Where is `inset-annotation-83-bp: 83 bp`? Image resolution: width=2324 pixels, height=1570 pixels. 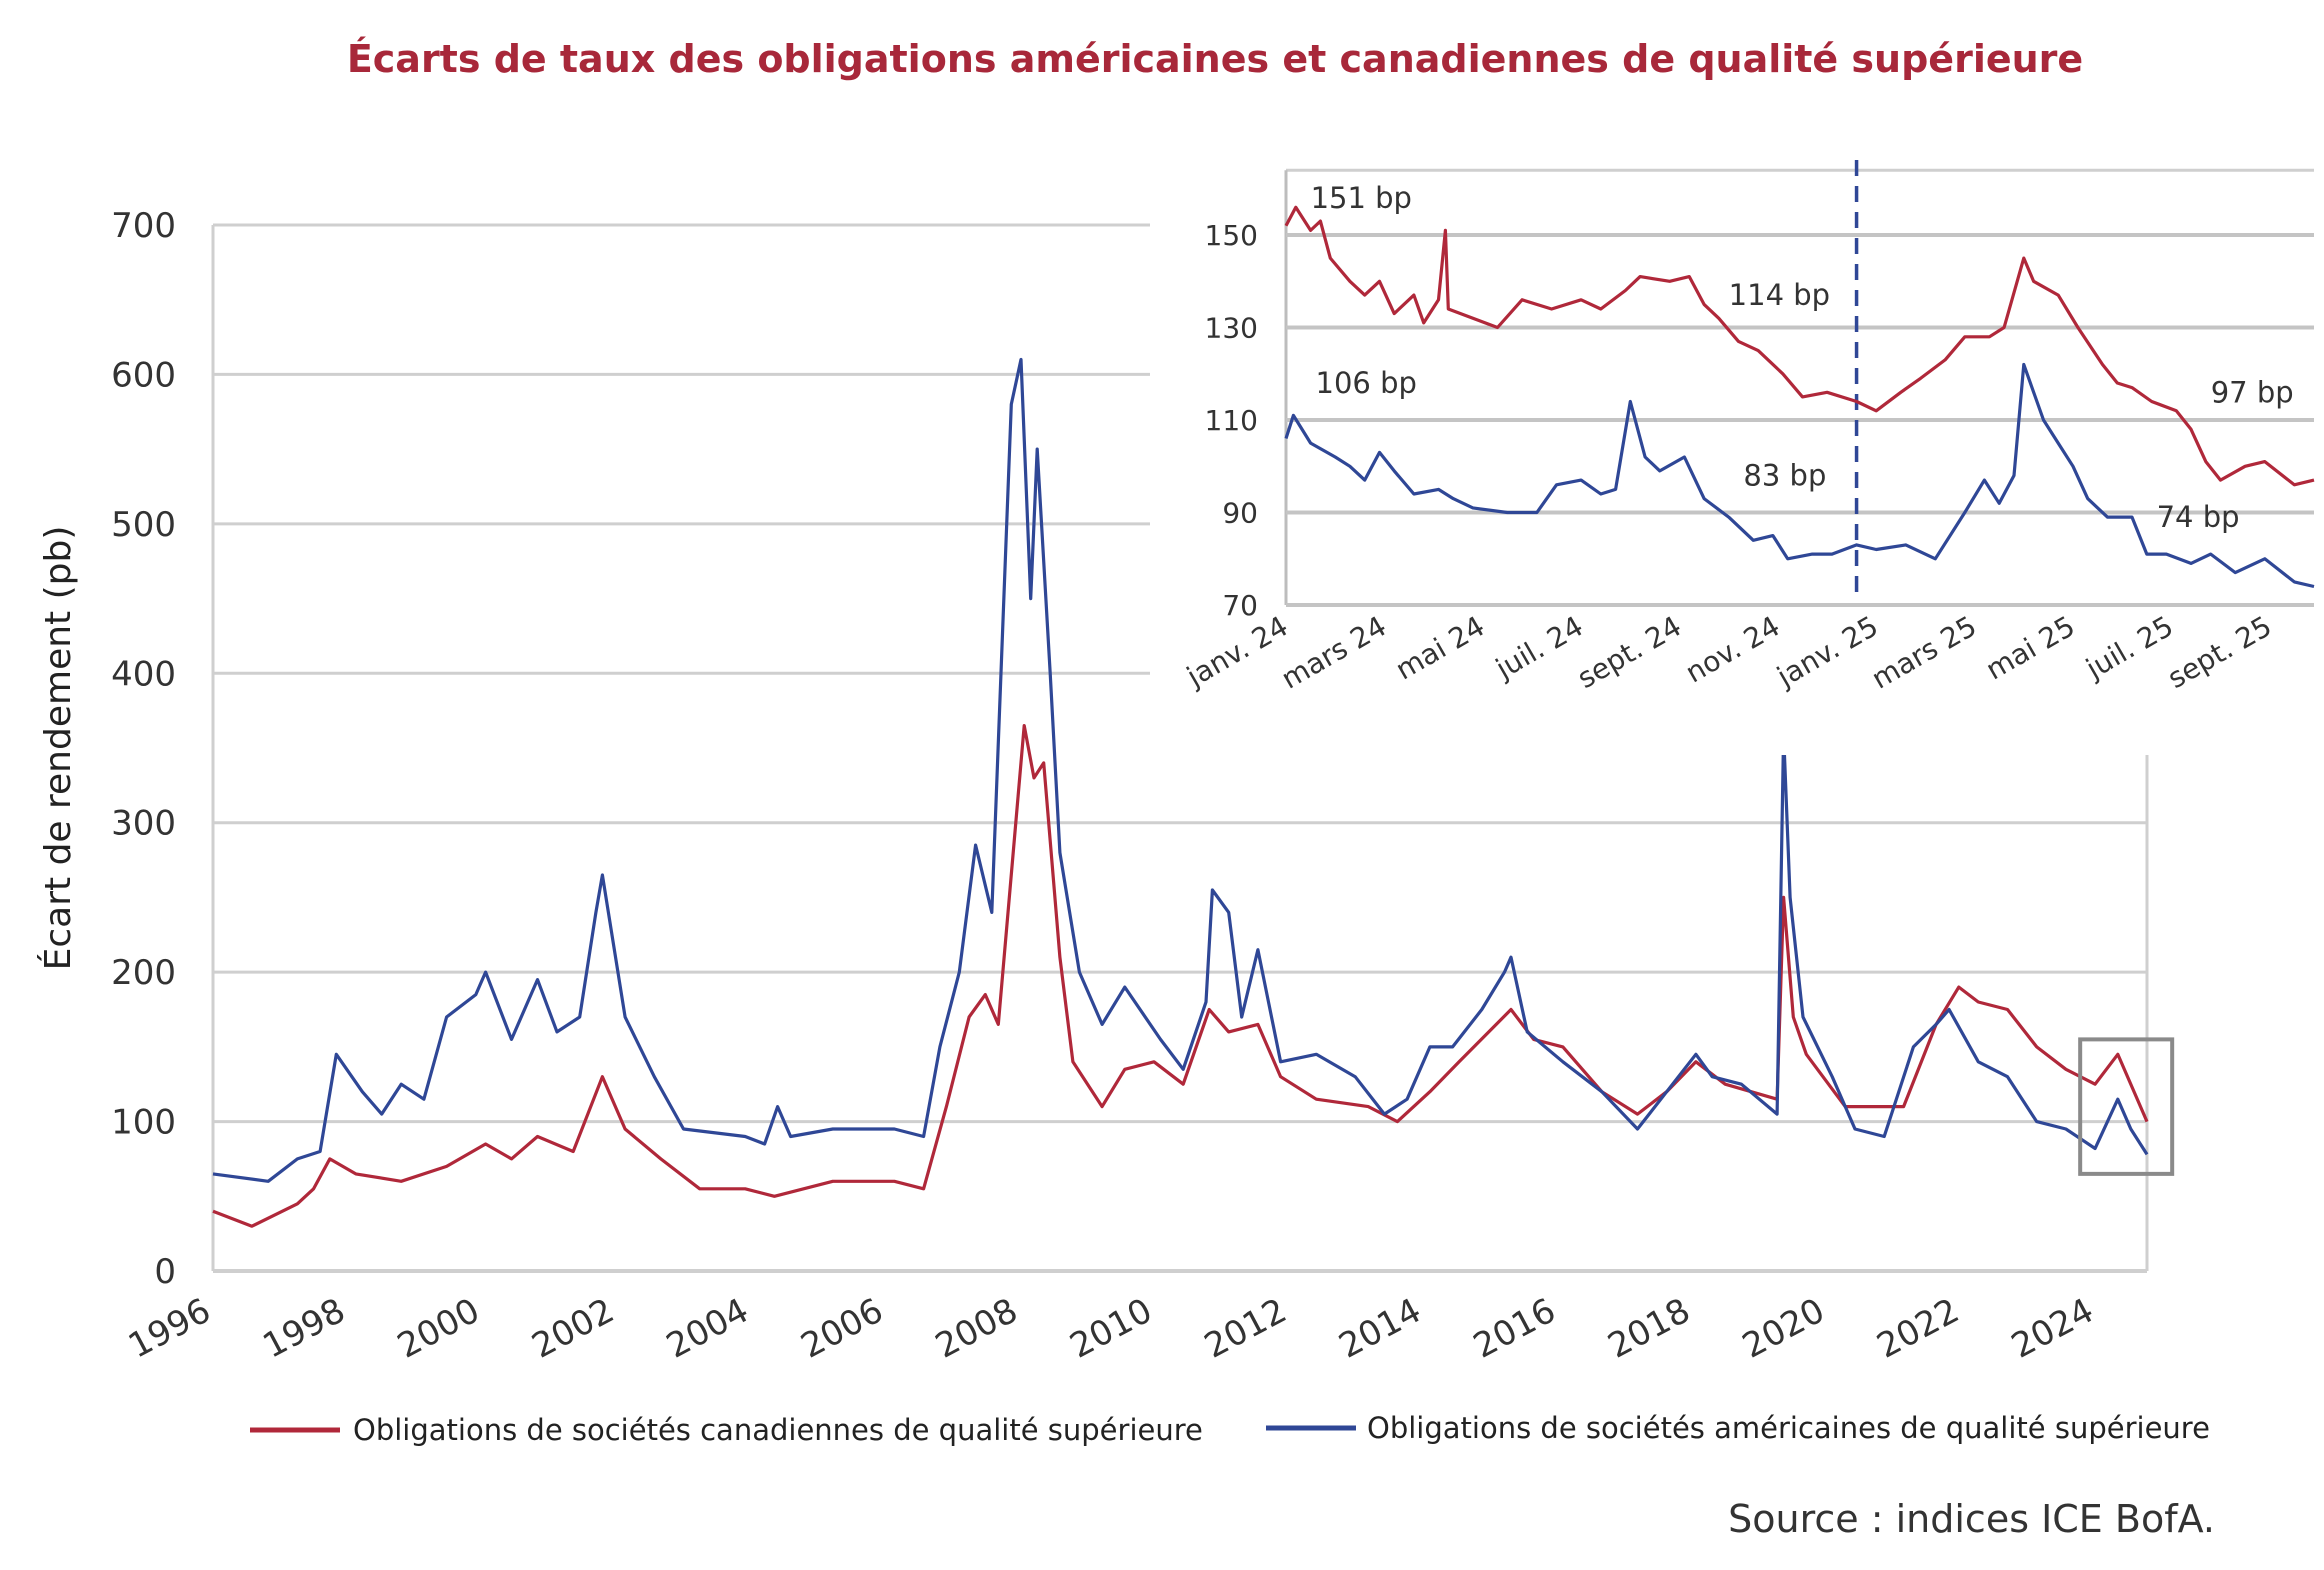
inset-annotation-83-bp: 83 bp is located at coordinates (1784, 476).